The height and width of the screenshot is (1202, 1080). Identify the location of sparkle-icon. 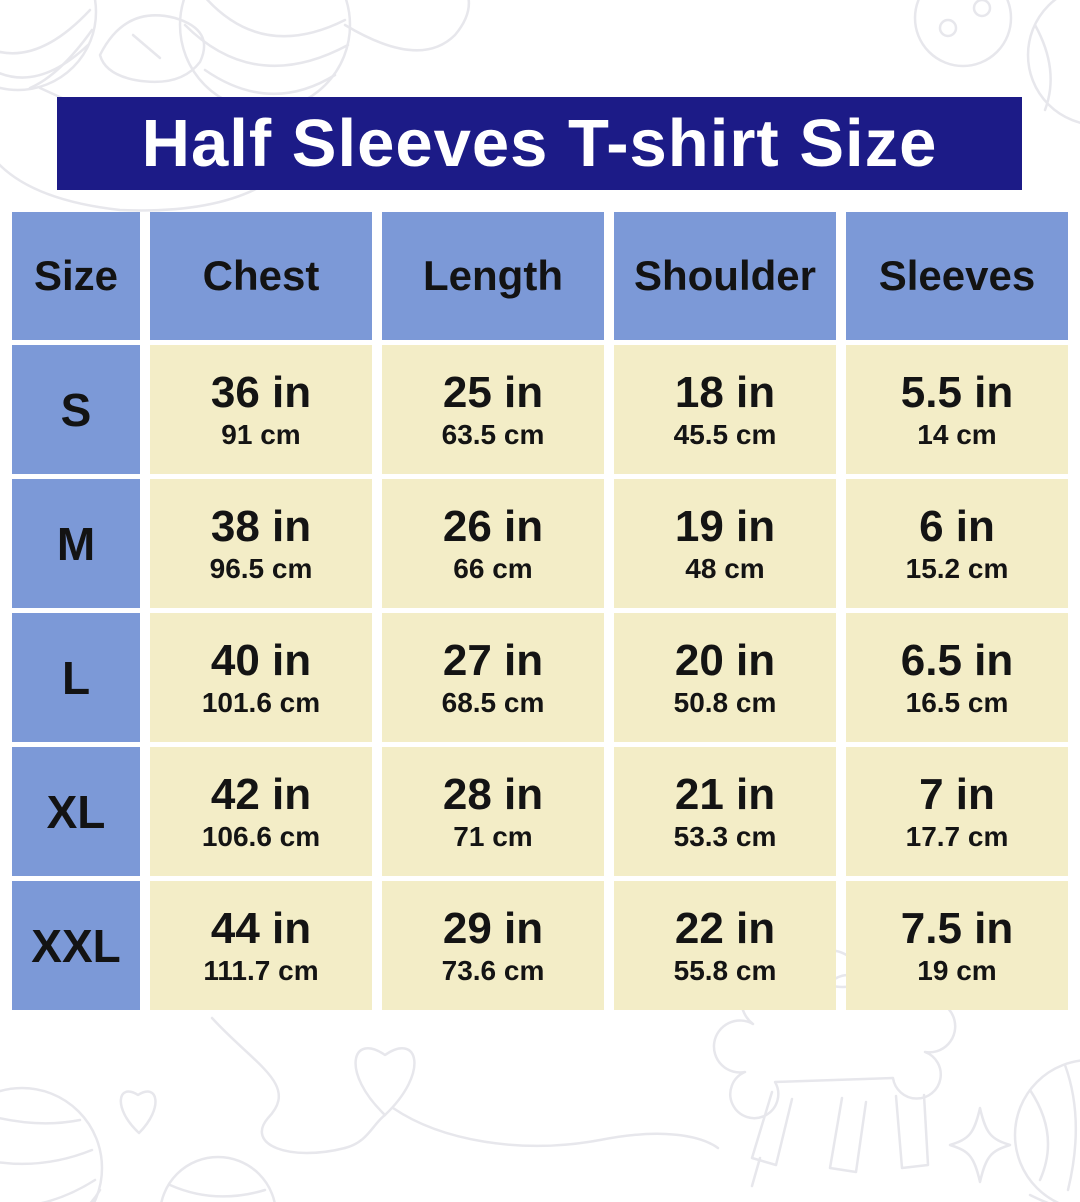
(980, 1145).